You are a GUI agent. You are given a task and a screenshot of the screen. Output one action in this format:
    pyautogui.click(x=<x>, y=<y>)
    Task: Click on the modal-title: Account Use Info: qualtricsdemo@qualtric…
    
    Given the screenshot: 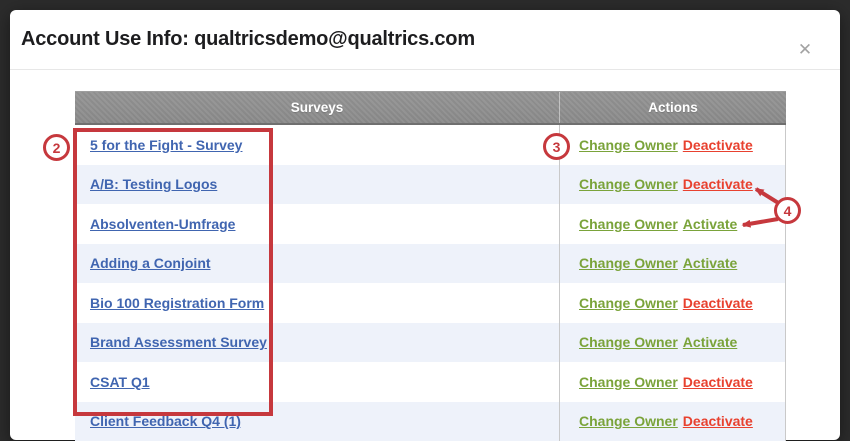 What is the action you would take?
    pyautogui.click(x=248, y=39)
    